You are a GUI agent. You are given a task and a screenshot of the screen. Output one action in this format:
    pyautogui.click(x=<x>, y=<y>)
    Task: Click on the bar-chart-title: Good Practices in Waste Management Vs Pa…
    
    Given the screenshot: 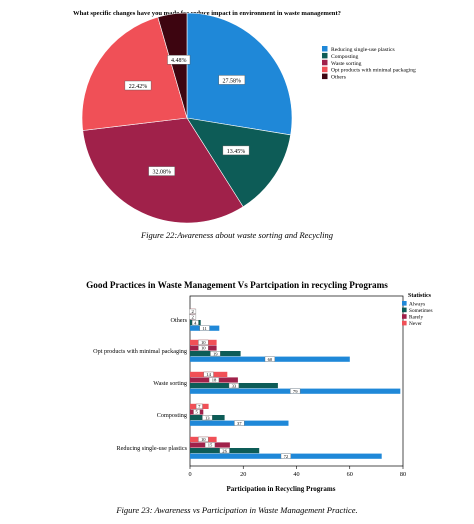 What is the action you would take?
    pyautogui.click(x=237, y=285)
    